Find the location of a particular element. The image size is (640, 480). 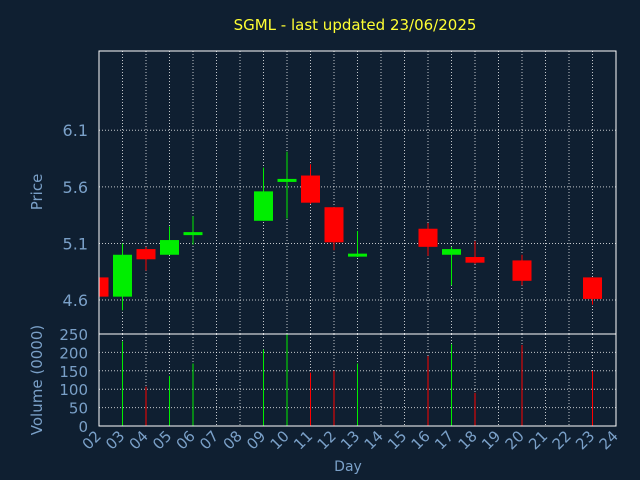

x-tick-label: 07 is located at coordinates (209, 440).